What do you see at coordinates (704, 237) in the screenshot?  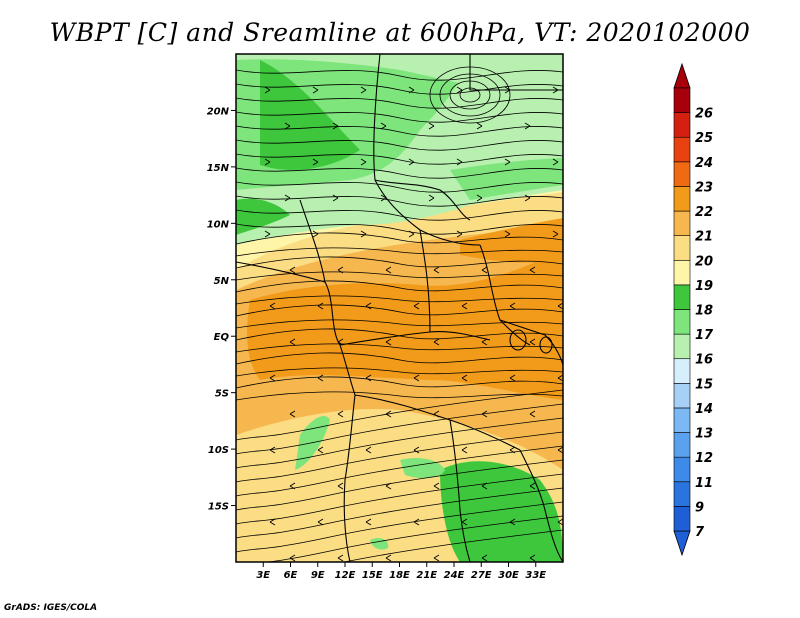 I see `colorbar-label: 21` at bounding box center [704, 237].